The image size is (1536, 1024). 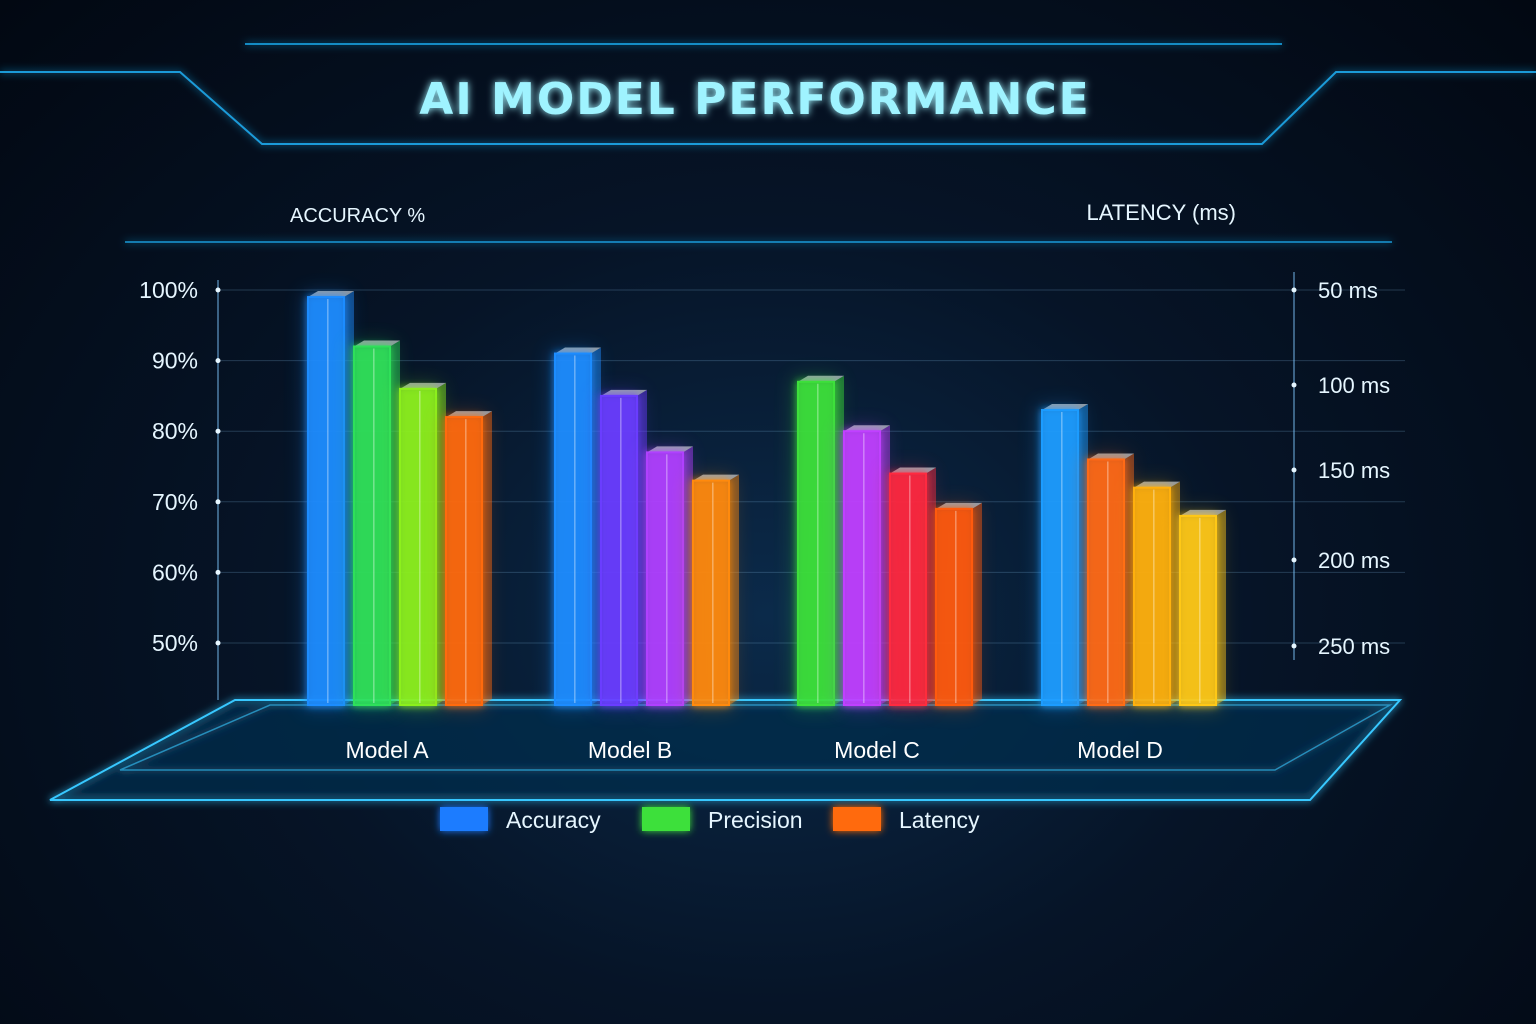 What do you see at coordinates (1348, 290) in the screenshot?
I see `right-tick-label: 50 ms` at bounding box center [1348, 290].